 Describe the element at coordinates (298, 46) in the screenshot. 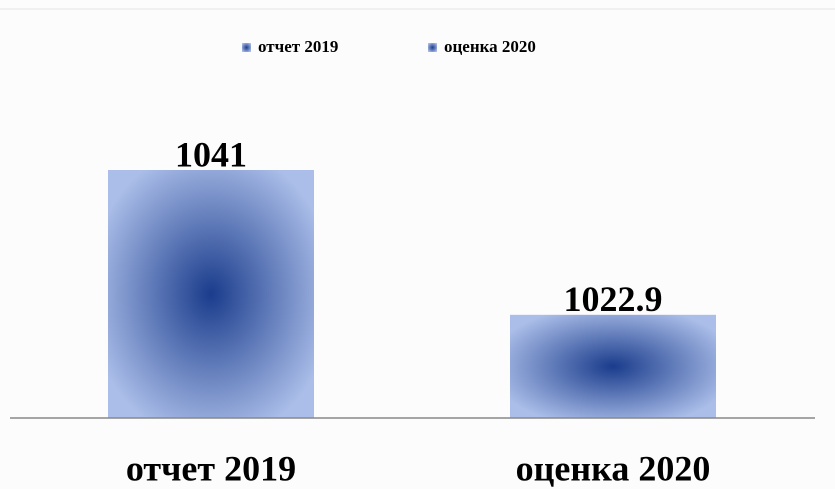

I see `legend-label: отчет 2019` at that location.